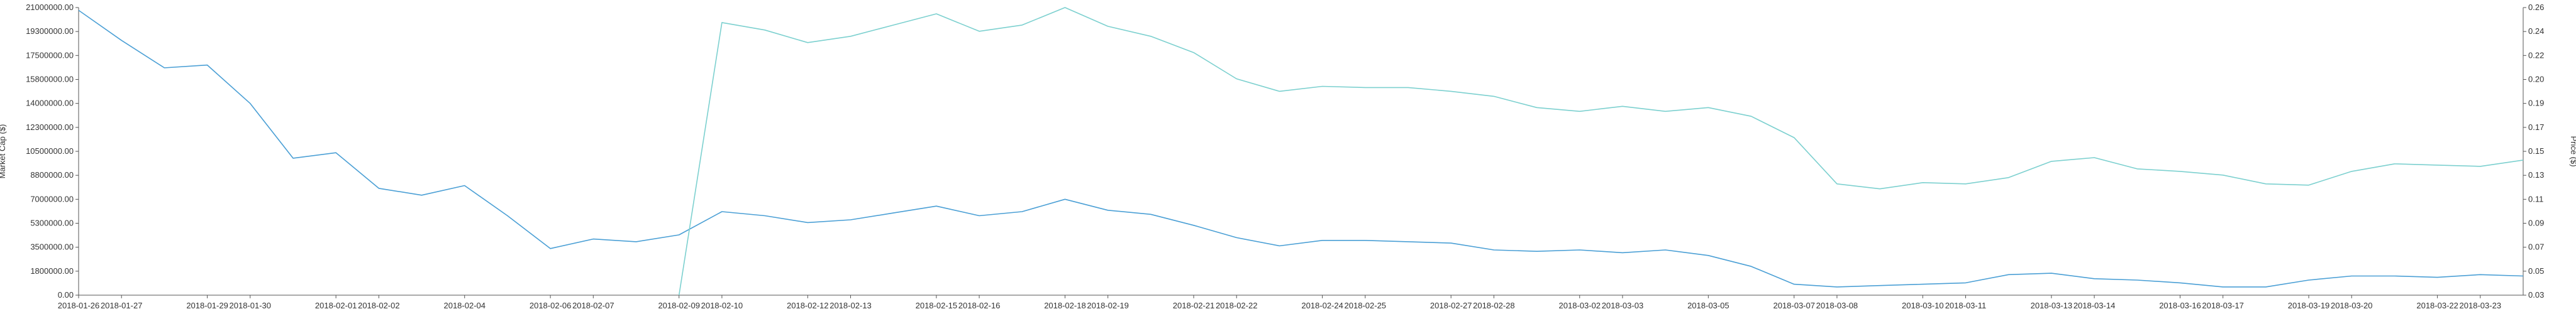  Describe the element at coordinates (1108, 305) in the screenshot. I see `x-tick-label: 2018-02-19` at that location.